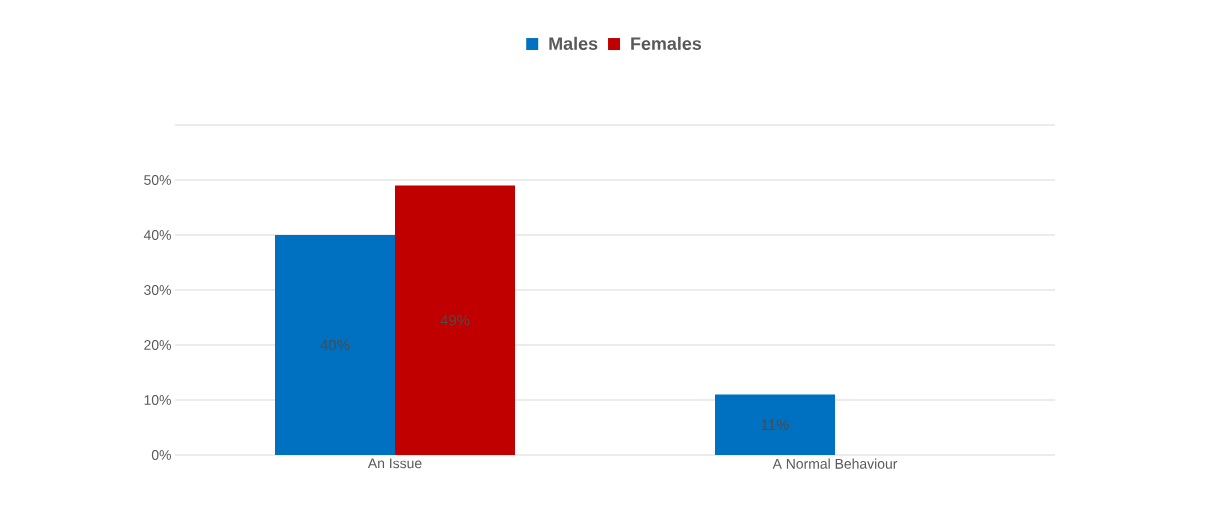 This screenshot has height=515, width=1205. Describe the element at coordinates (157, 290) in the screenshot. I see `y-tick-label: 30%` at that location.